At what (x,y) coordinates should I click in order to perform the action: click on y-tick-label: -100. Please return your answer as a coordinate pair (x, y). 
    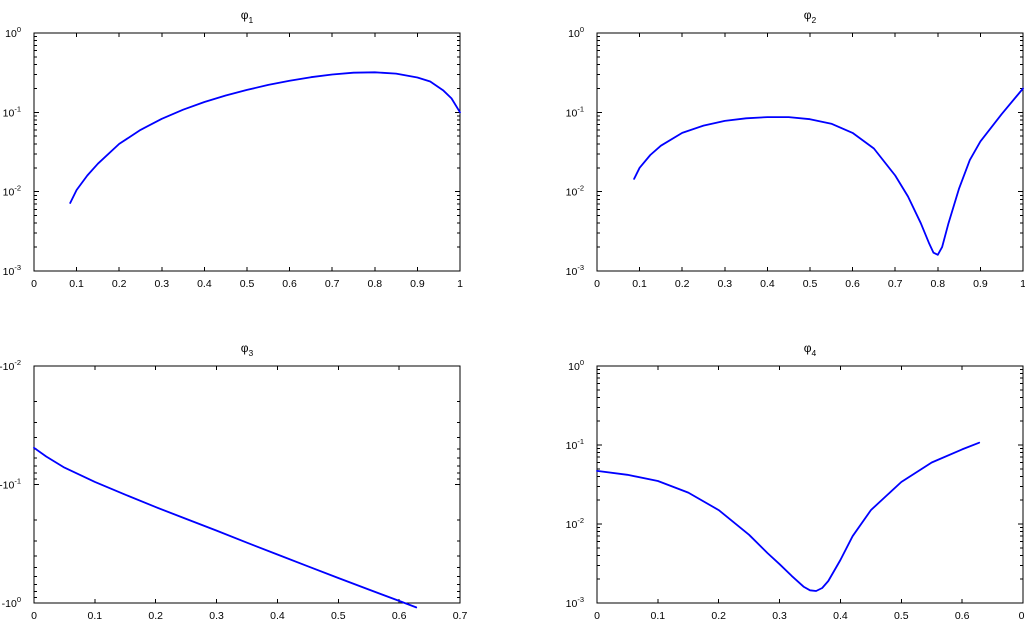
    Looking at the image, I should click on (11, 602).